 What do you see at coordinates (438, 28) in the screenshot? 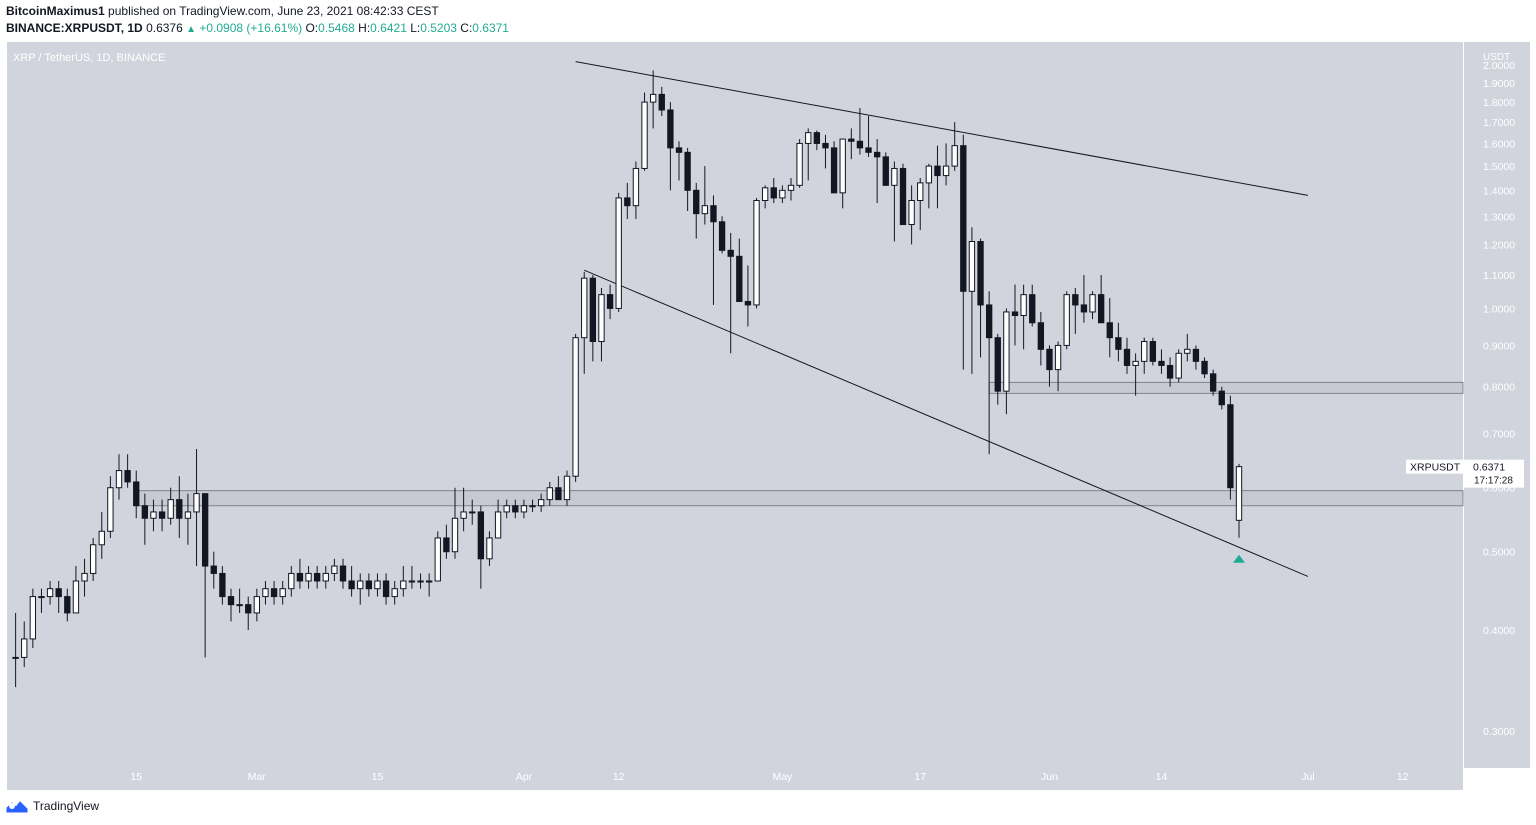
I see `low-value: 0.5203` at bounding box center [438, 28].